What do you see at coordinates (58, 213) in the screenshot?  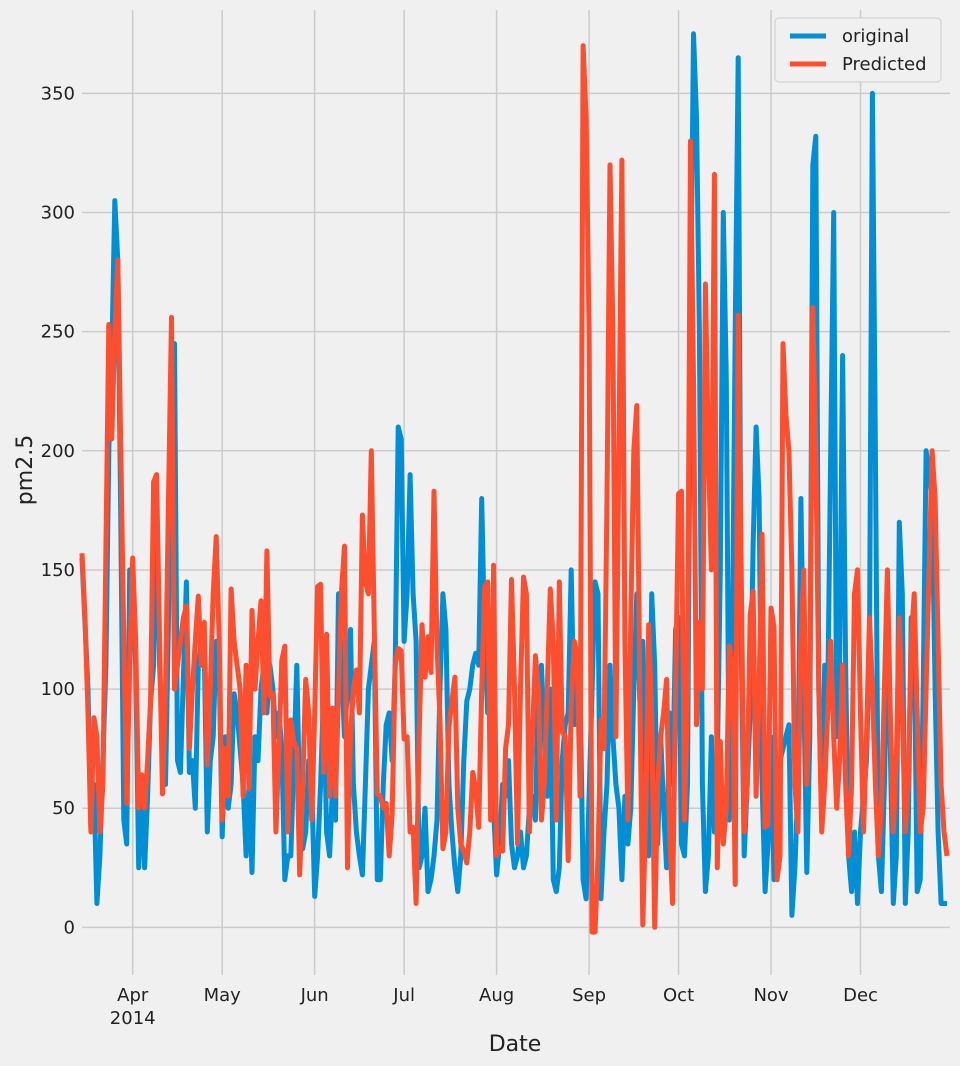 I see `y-tick-label: 300` at bounding box center [58, 213].